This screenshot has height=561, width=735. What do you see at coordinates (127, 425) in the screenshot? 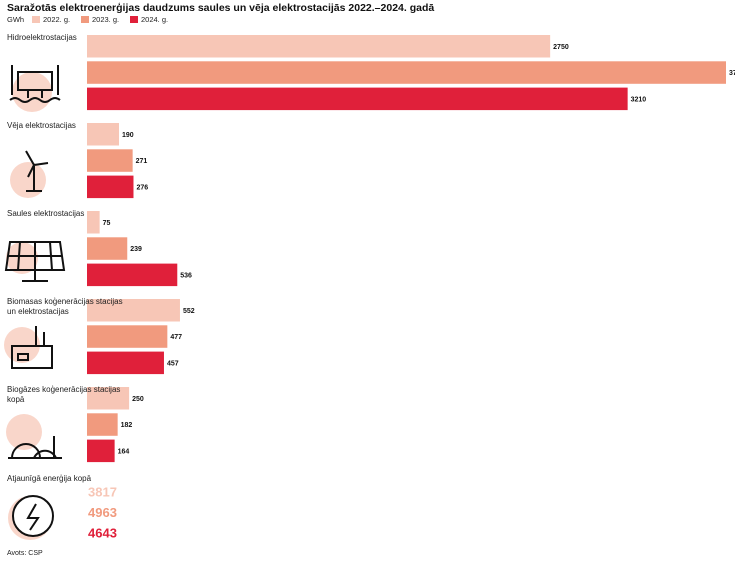
I see `value-label: 182` at bounding box center [127, 425].